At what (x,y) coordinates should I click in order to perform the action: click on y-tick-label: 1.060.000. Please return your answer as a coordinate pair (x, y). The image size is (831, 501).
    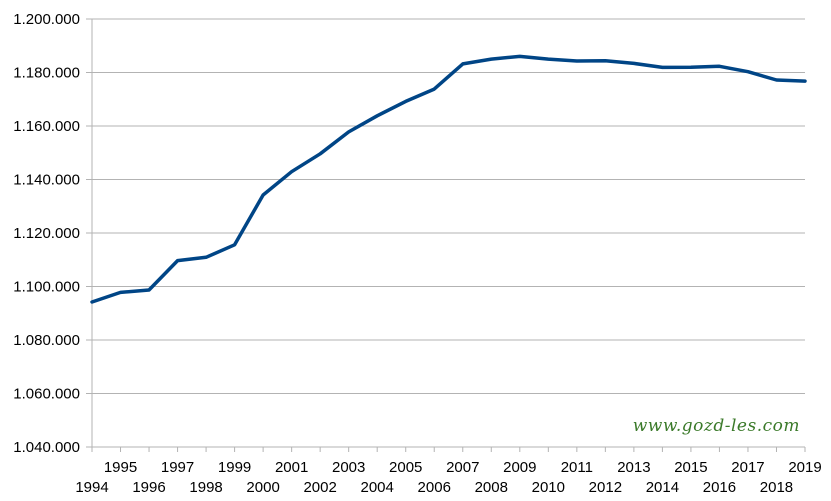
    Looking at the image, I should click on (46, 394).